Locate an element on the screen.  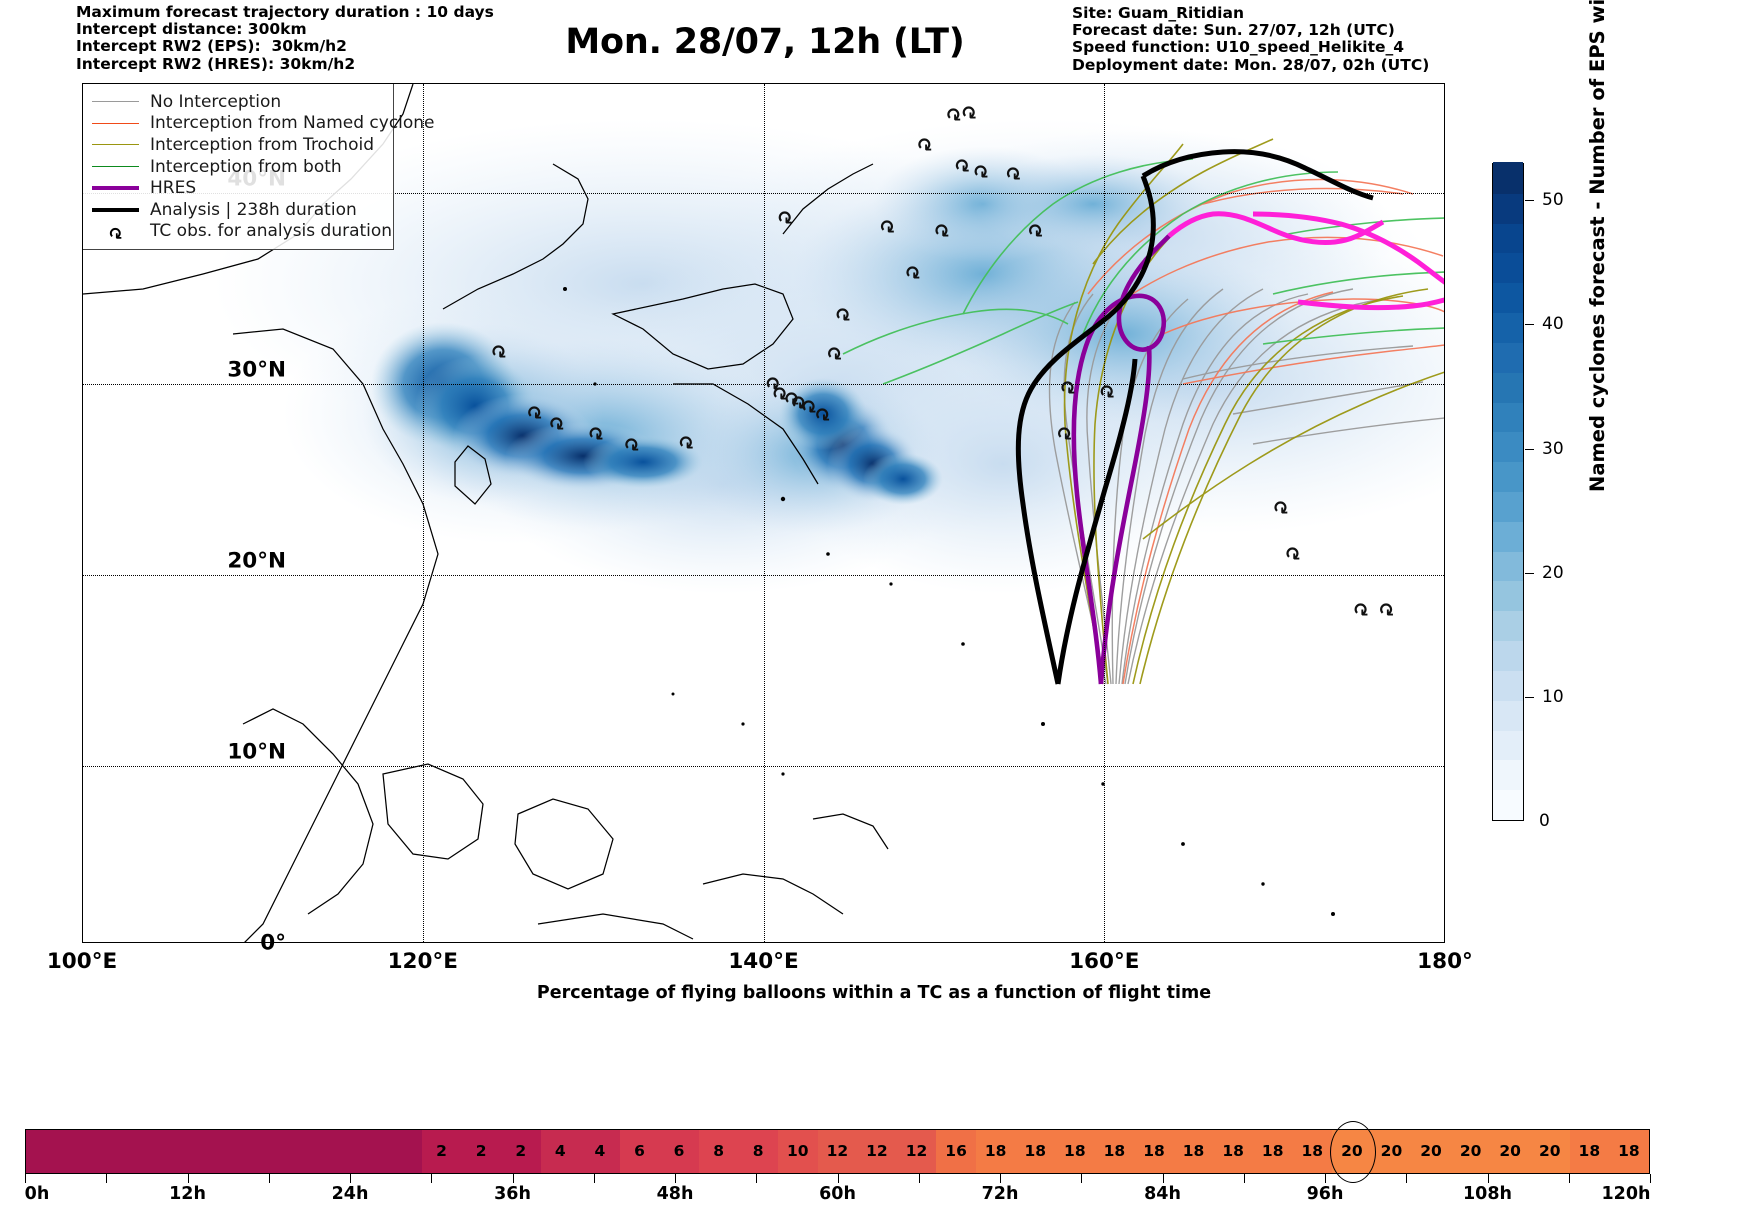
timeline-cell: 16 is located at coordinates (956, 1151).